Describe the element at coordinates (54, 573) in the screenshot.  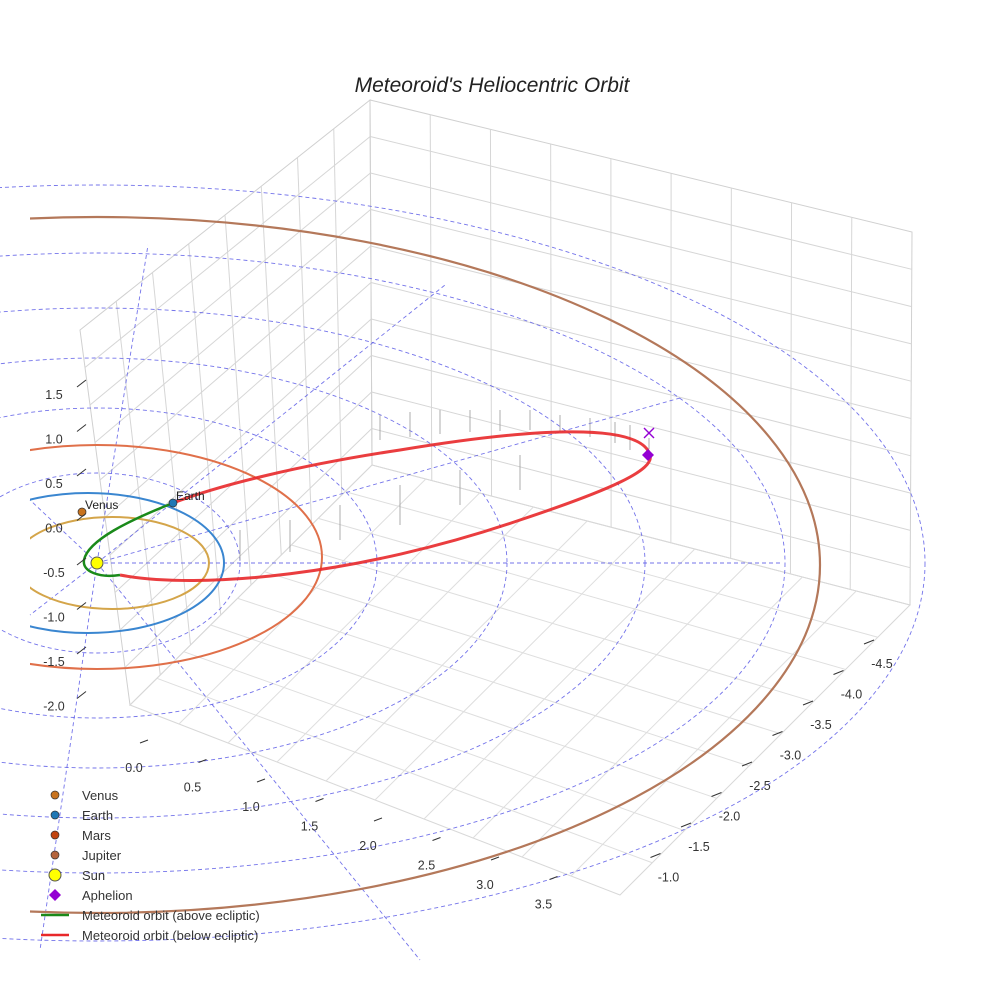
I see `z-axis-tick-label: -0.5` at that location.